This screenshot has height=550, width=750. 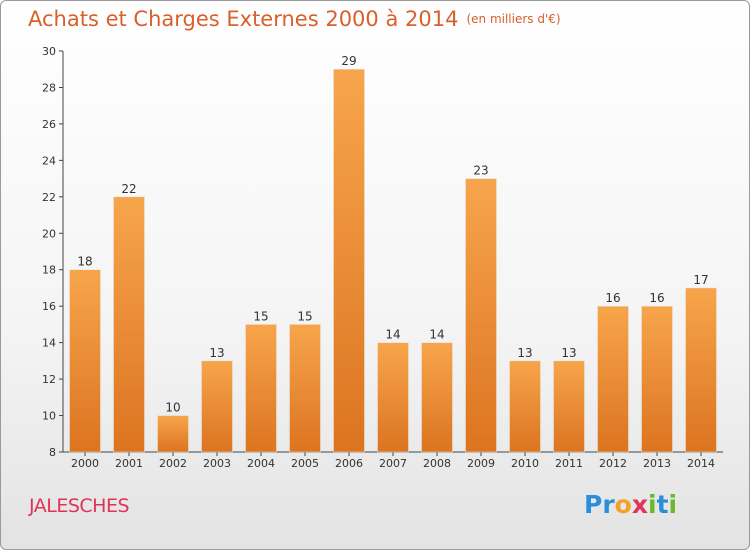 I want to click on x-tick-label: 2012, so click(x=613, y=463).